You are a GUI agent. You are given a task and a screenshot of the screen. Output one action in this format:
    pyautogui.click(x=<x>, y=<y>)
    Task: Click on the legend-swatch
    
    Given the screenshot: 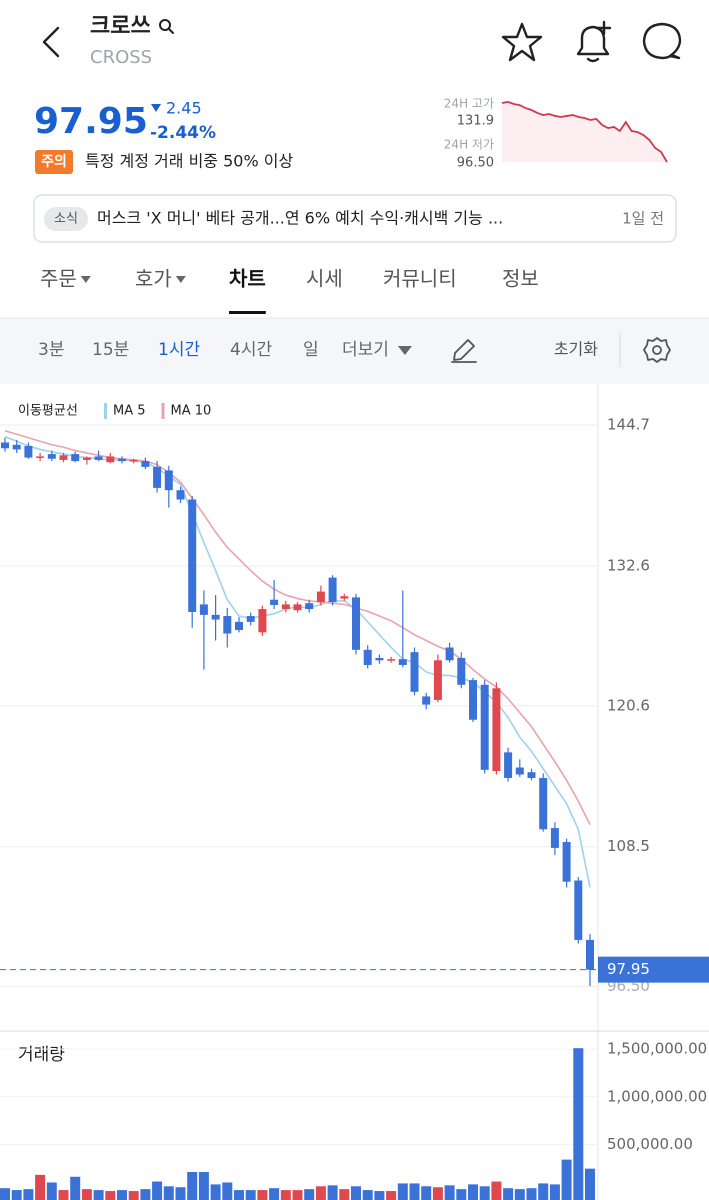 What is the action you would take?
    pyautogui.click(x=163, y=411)
    